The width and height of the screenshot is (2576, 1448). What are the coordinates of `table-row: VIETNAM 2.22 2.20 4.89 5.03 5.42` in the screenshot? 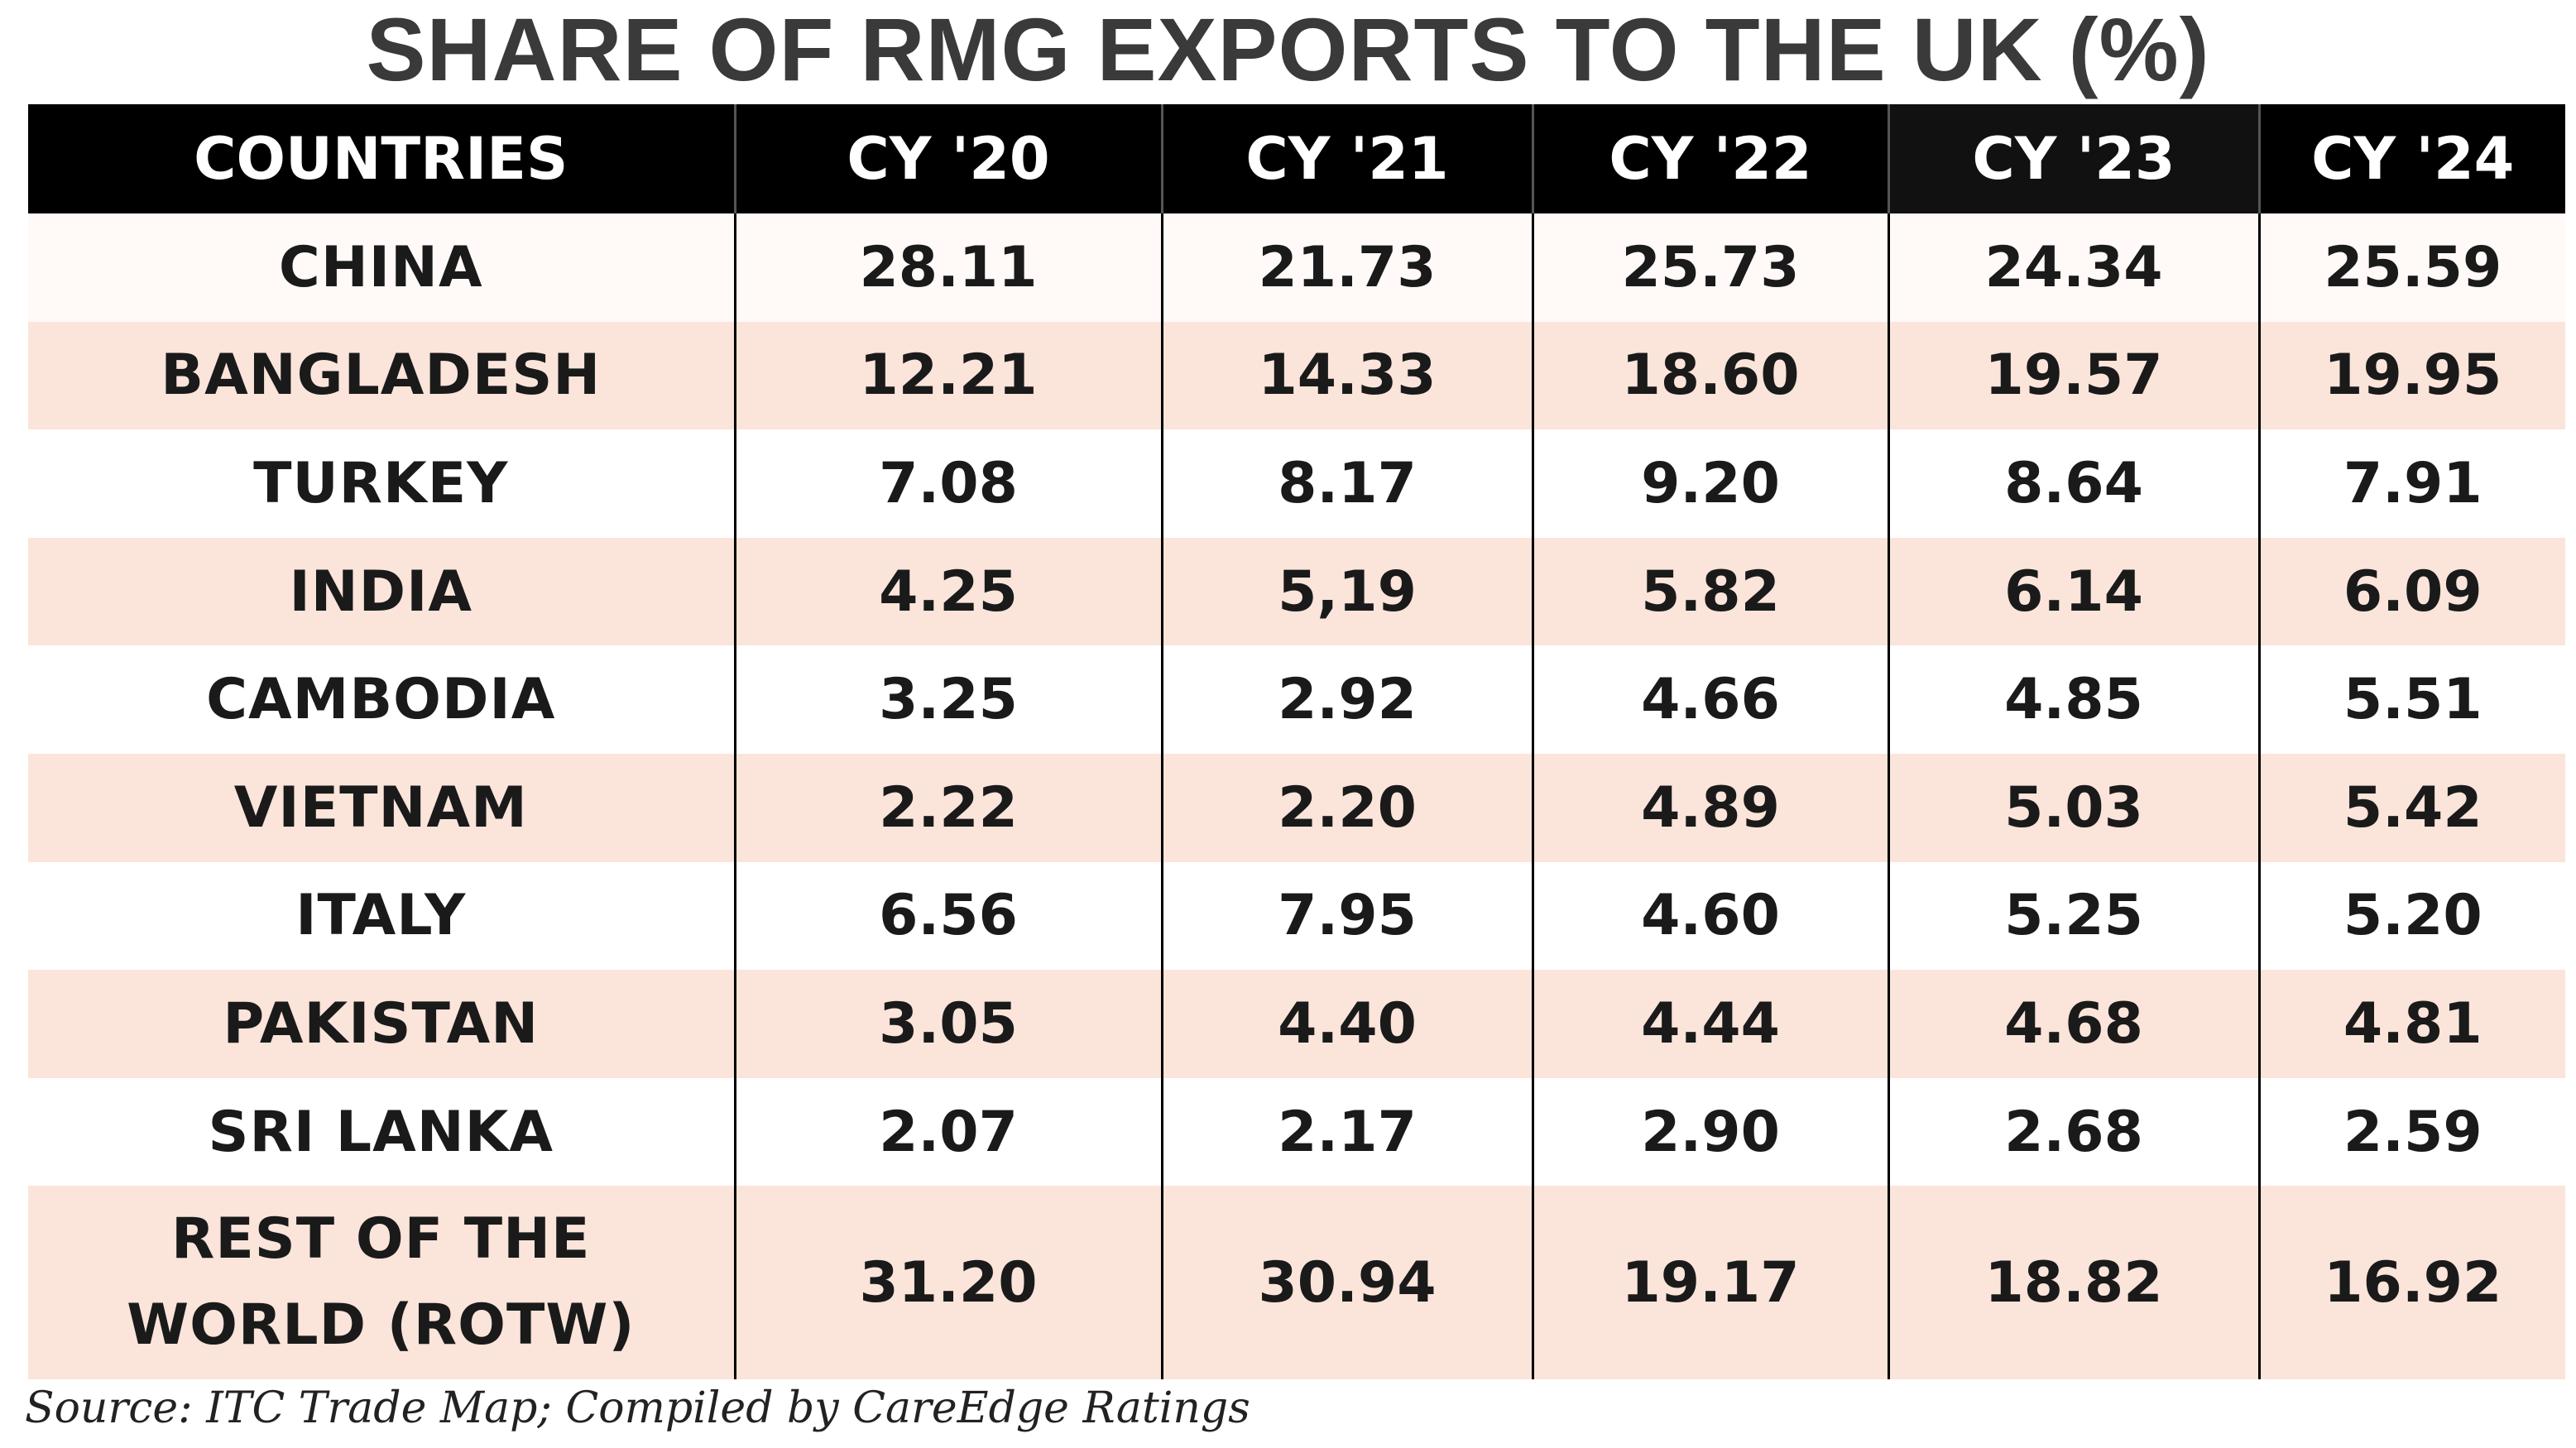 It's located at (1297, 807).